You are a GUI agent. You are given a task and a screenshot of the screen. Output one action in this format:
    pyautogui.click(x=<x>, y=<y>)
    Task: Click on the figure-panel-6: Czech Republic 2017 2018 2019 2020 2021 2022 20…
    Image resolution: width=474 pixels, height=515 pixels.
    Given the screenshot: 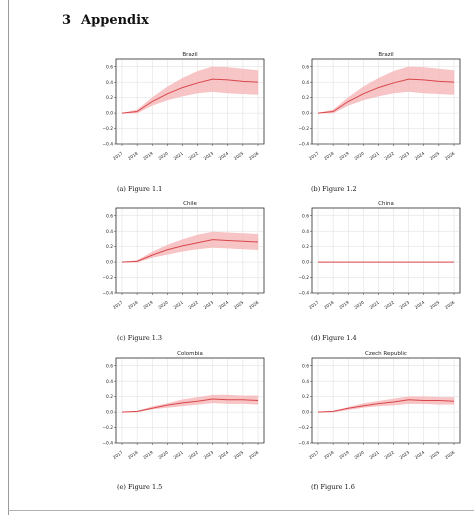 What is the action you would take?
    pyautogui.click(x=375, y=404)
    